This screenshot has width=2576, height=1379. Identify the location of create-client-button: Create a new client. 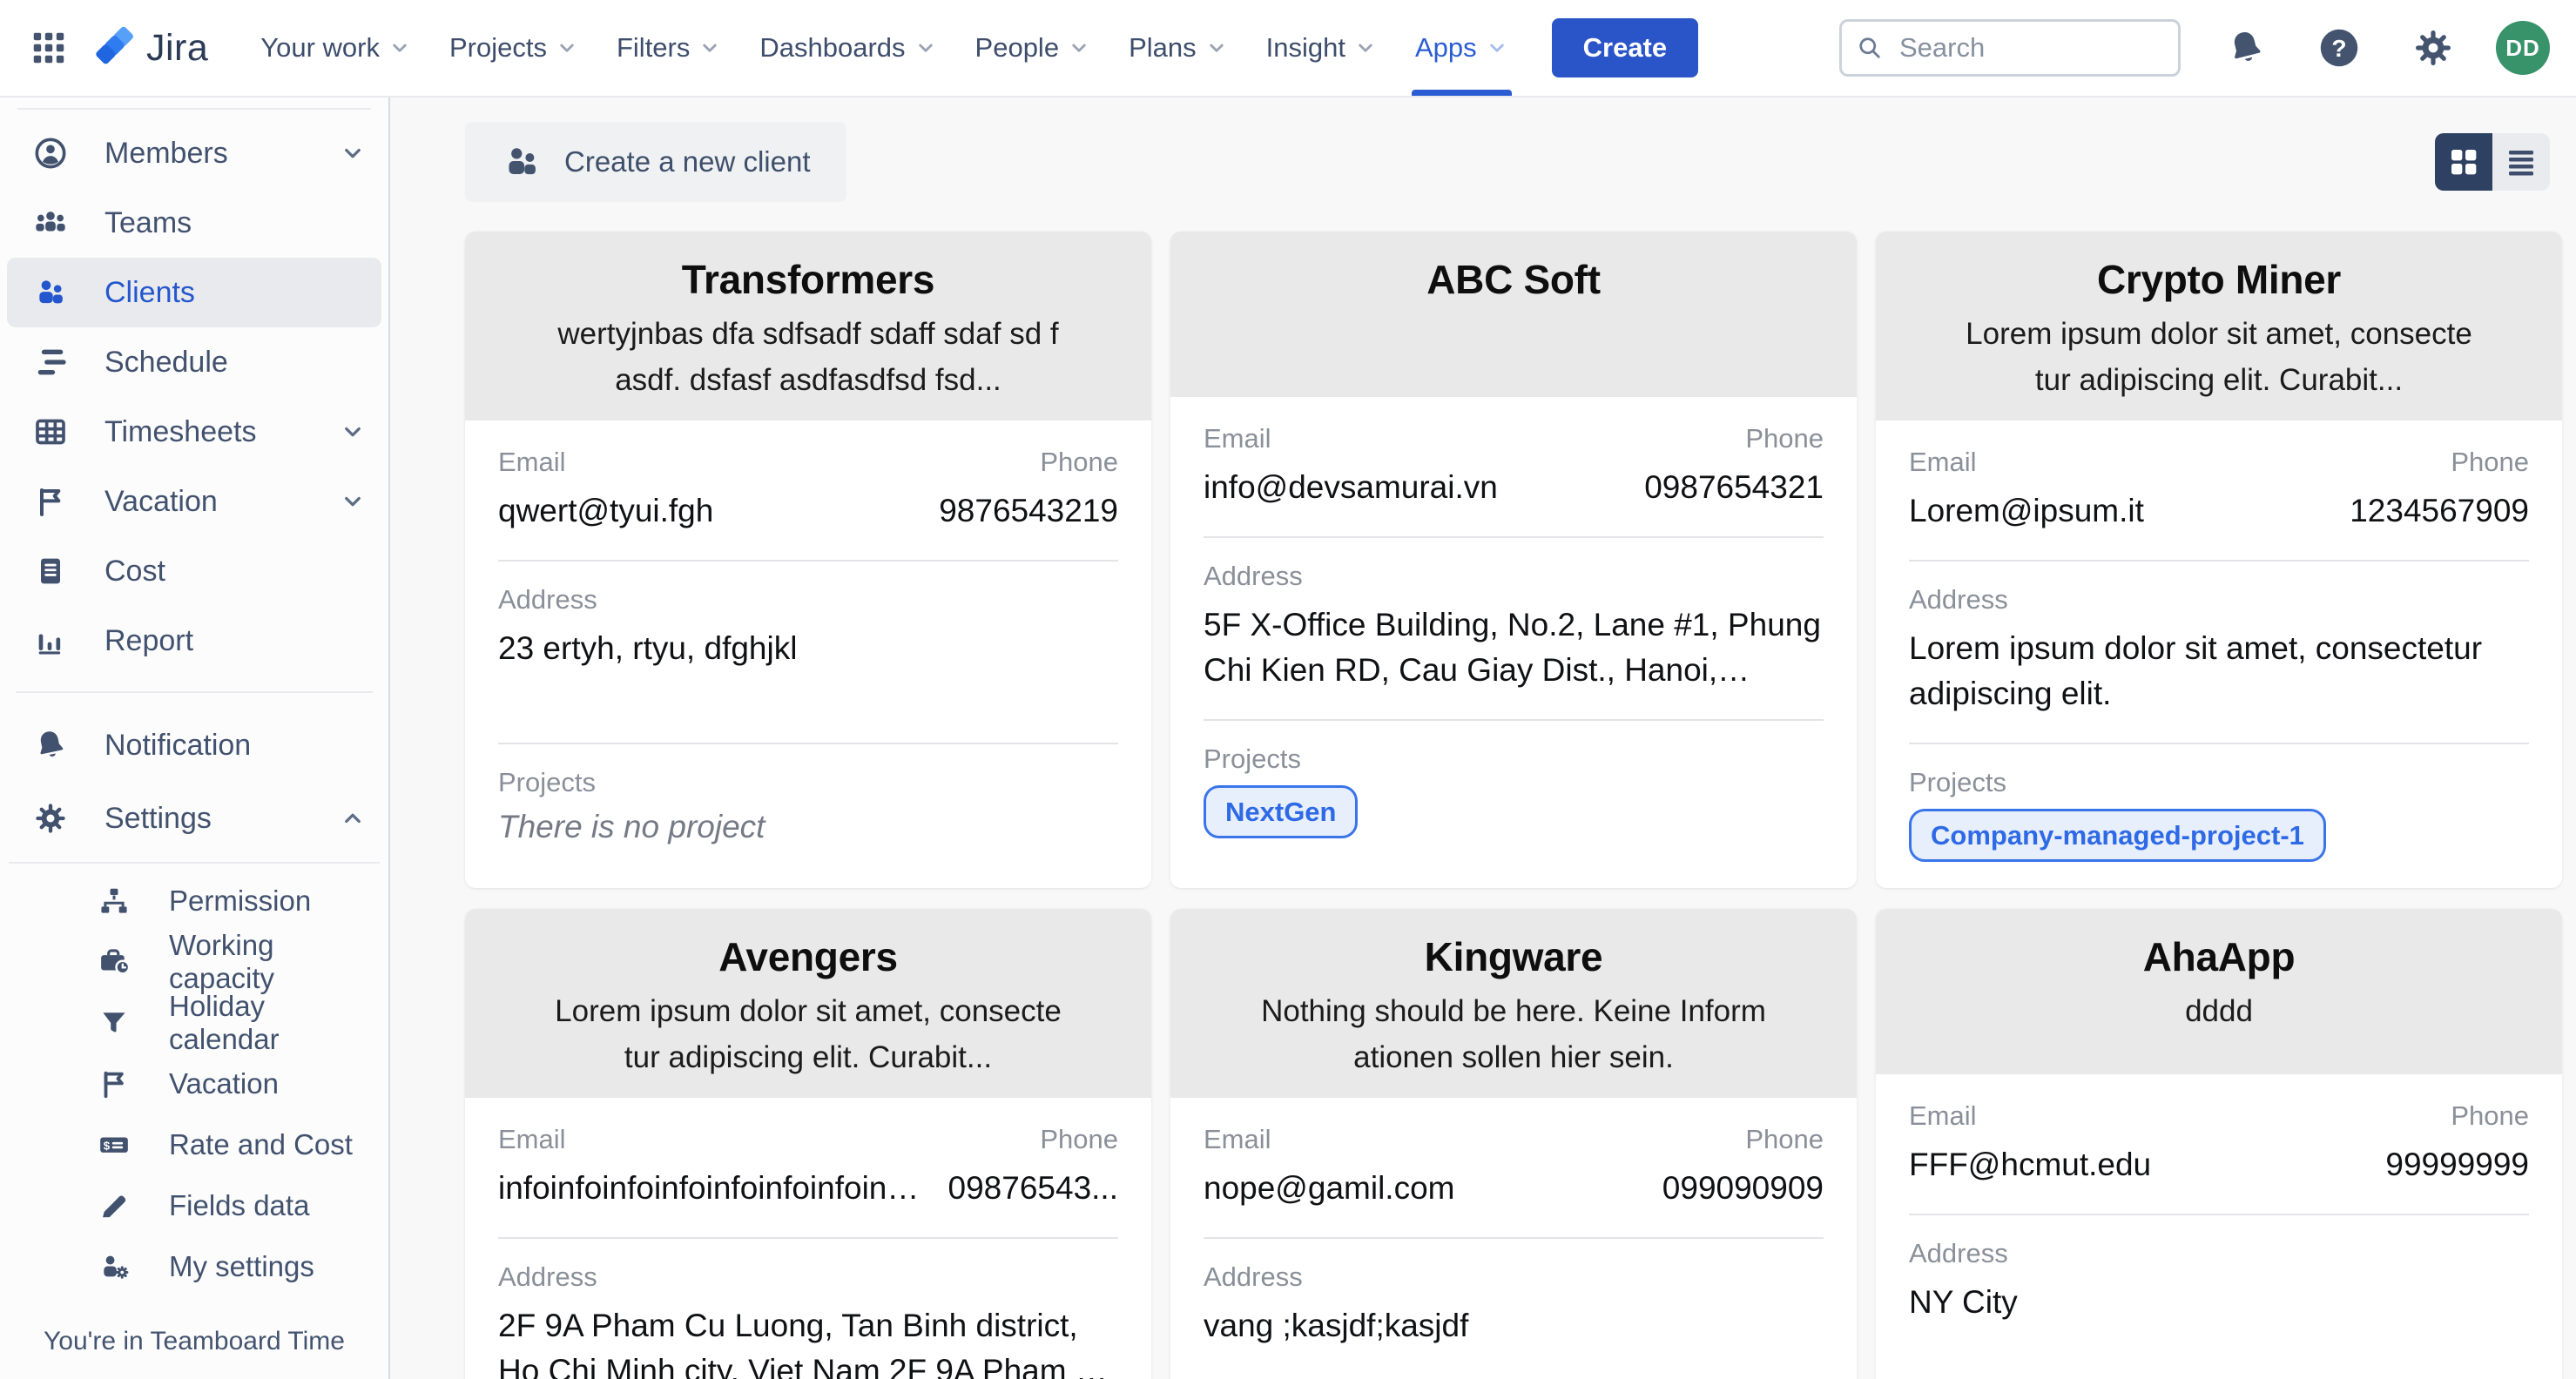
(656, 162).